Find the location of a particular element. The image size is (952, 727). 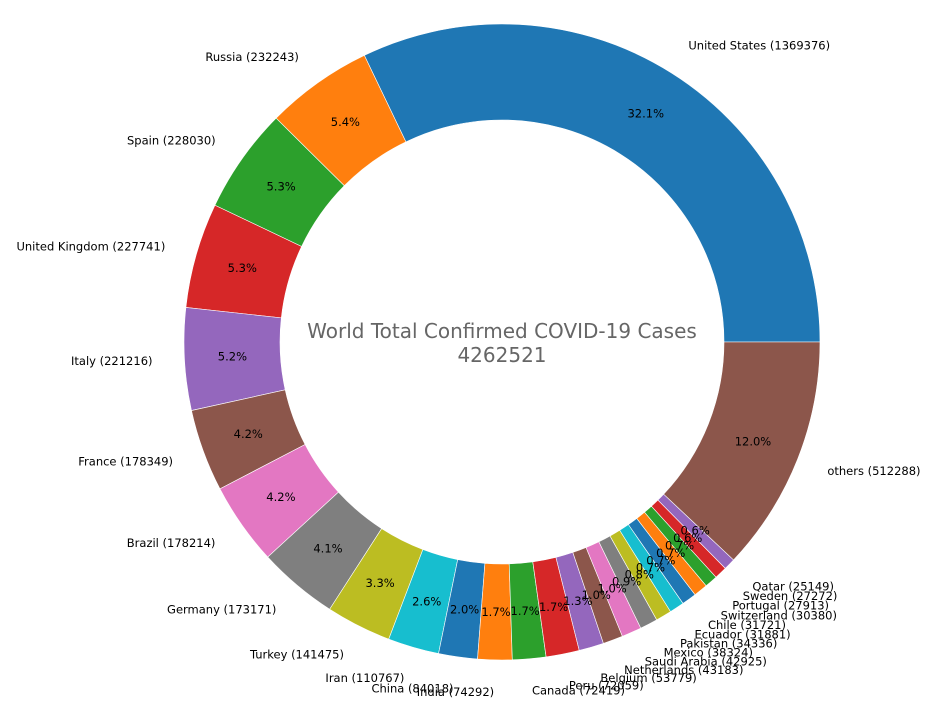

slice-outer-label: Spain (228030) is located at coordinates (171, 141).